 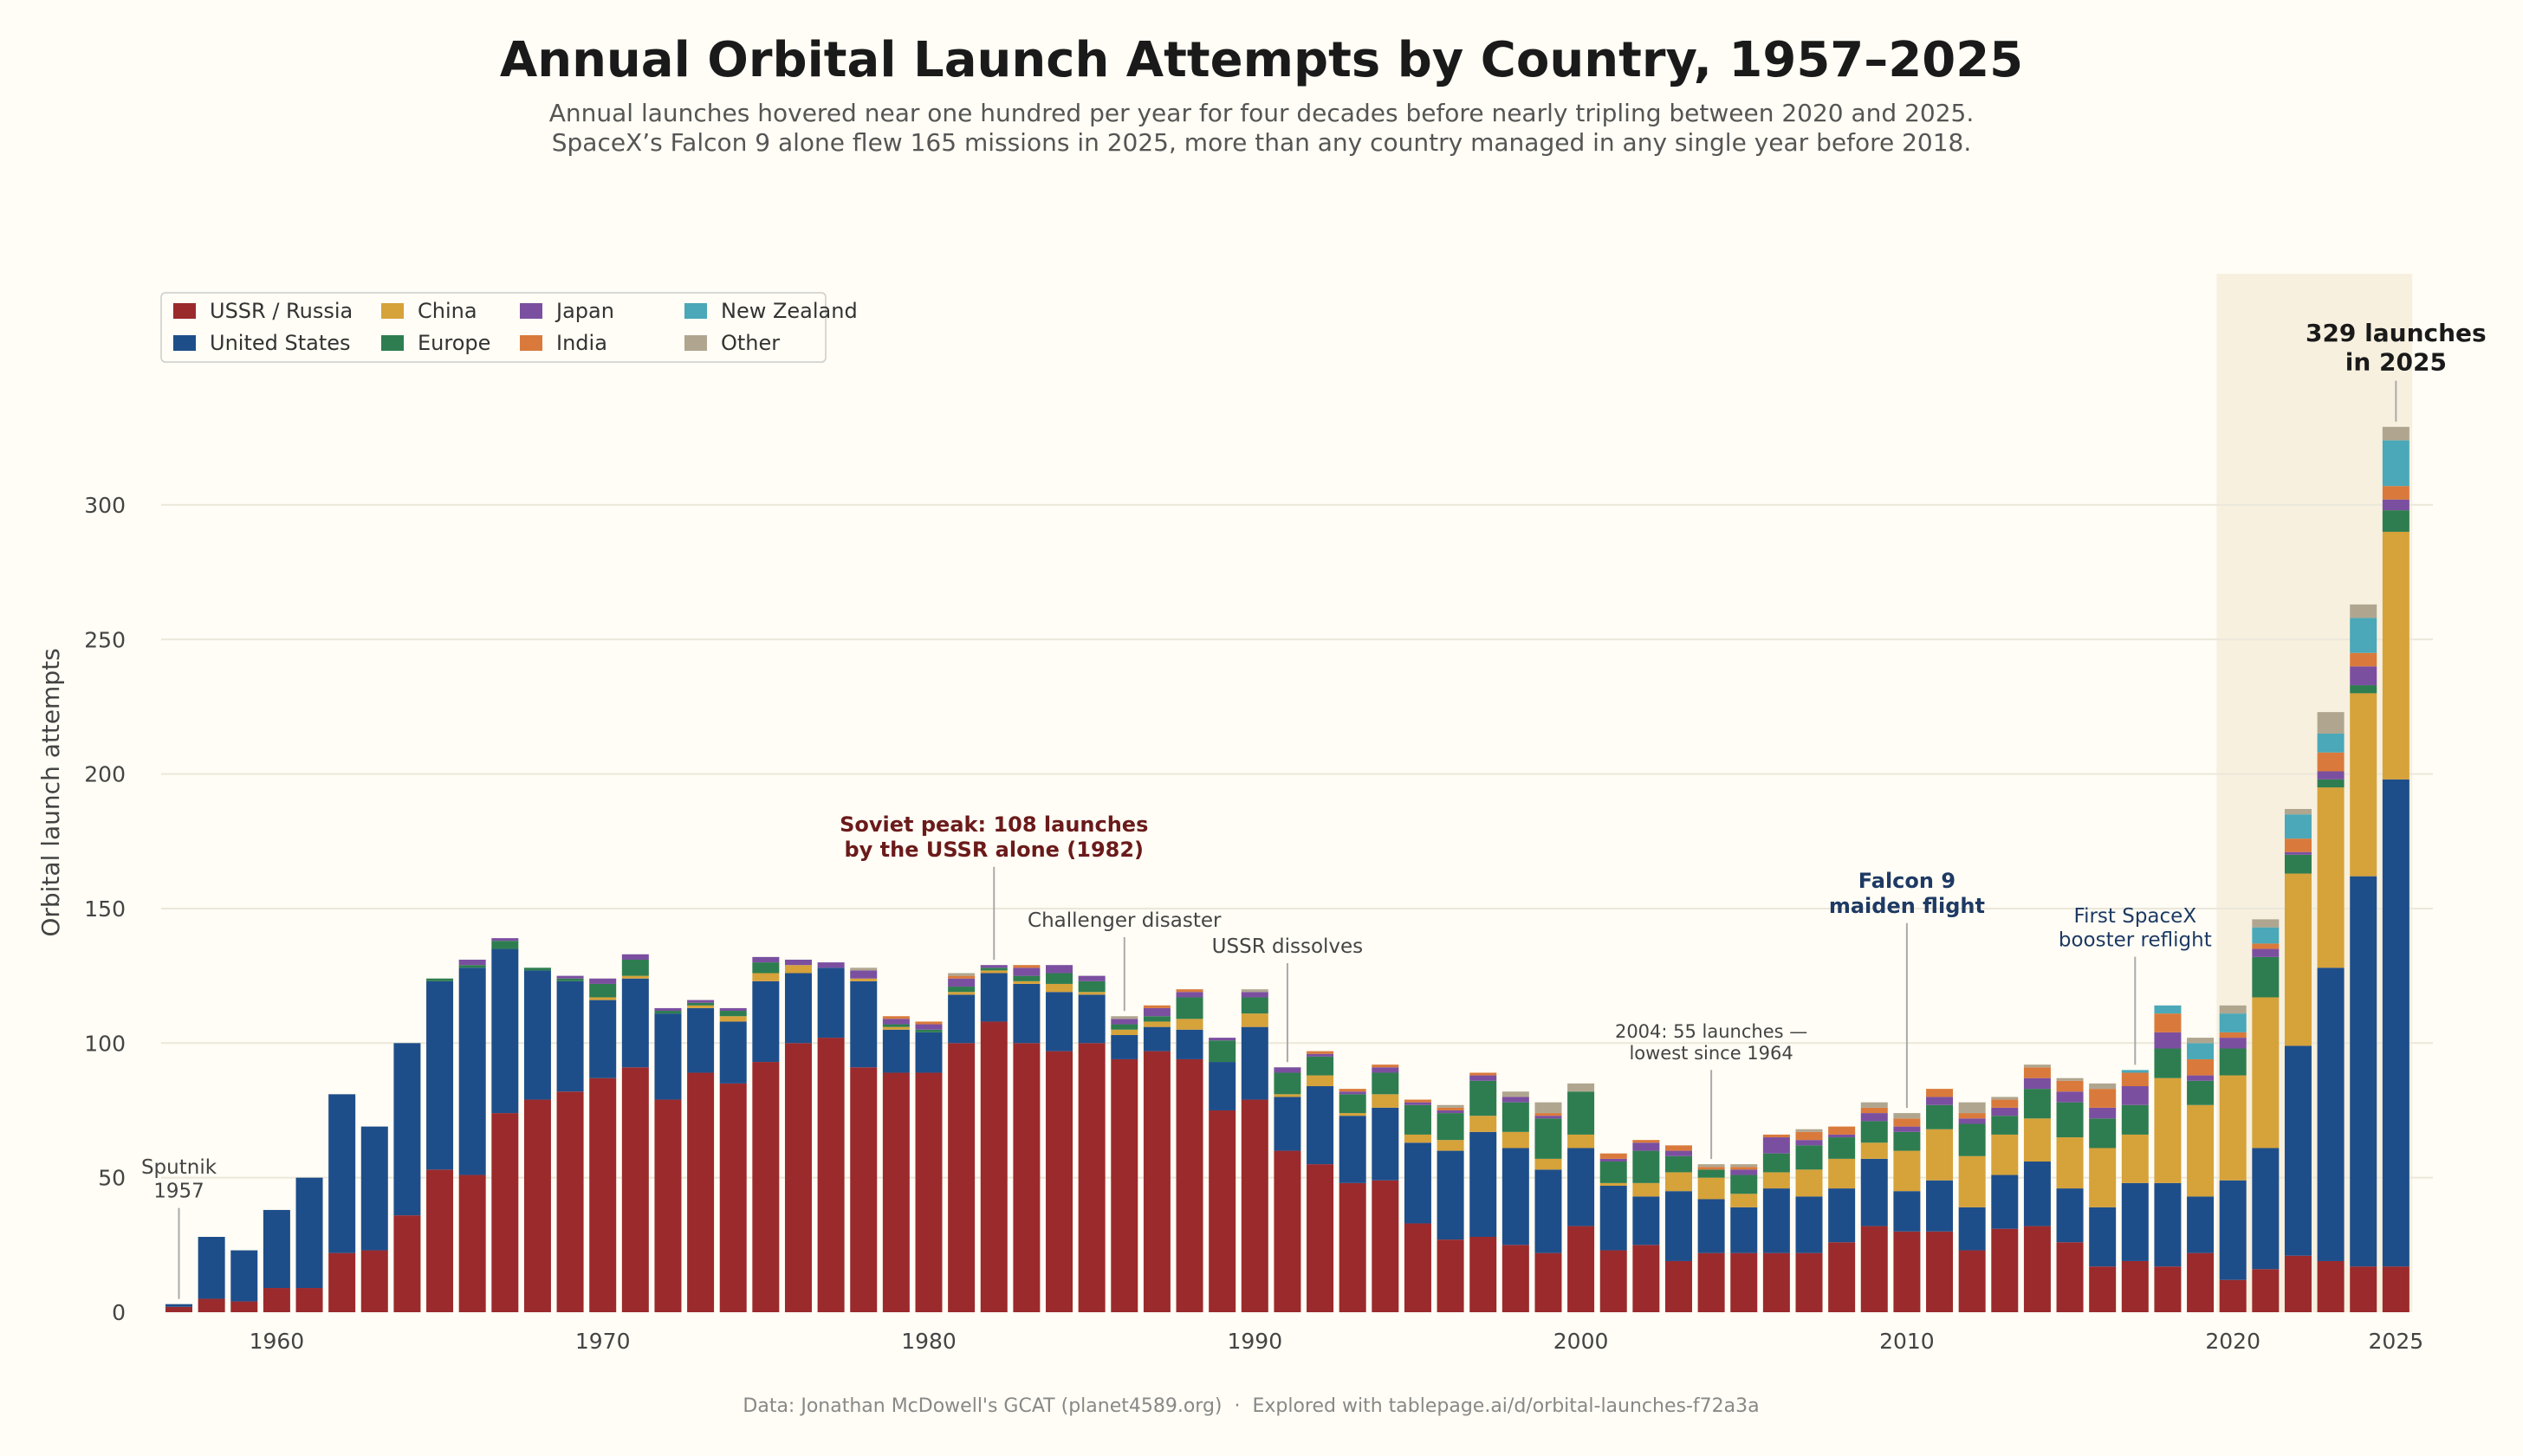 What do you see at coordinates (1189, 1150) in the screenshot?
I see `bar-1988` at bounding box center [1189, 1150].